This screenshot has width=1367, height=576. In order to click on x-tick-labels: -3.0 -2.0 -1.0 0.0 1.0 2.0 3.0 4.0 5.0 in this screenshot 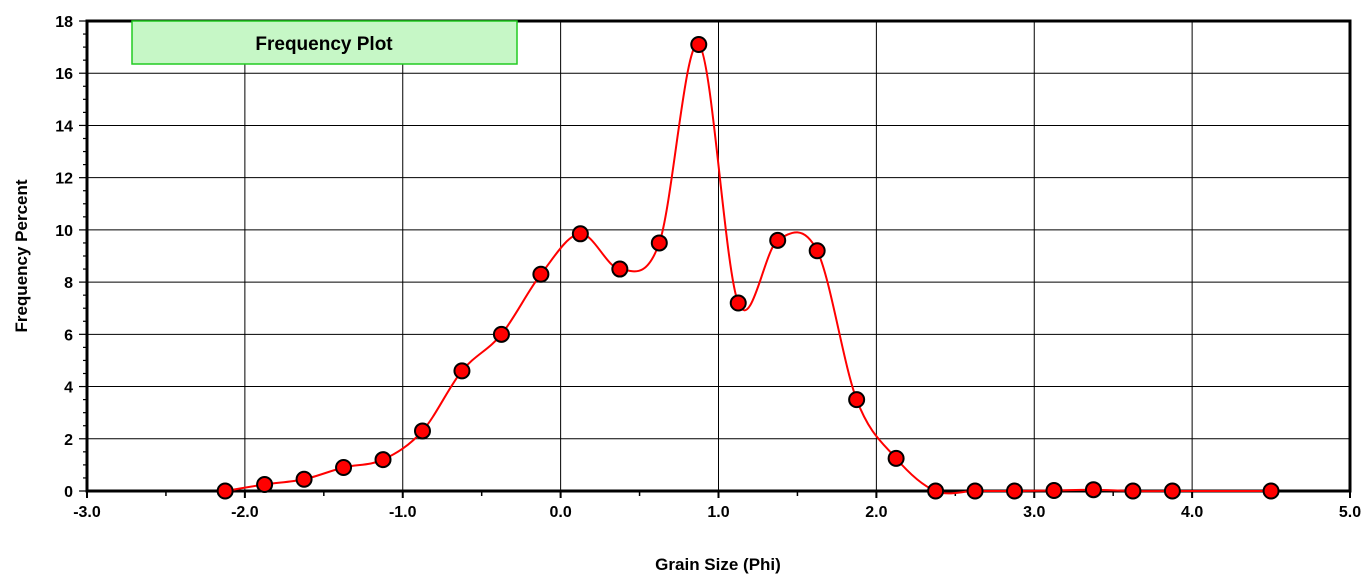, I will do `click(717, 512)`.